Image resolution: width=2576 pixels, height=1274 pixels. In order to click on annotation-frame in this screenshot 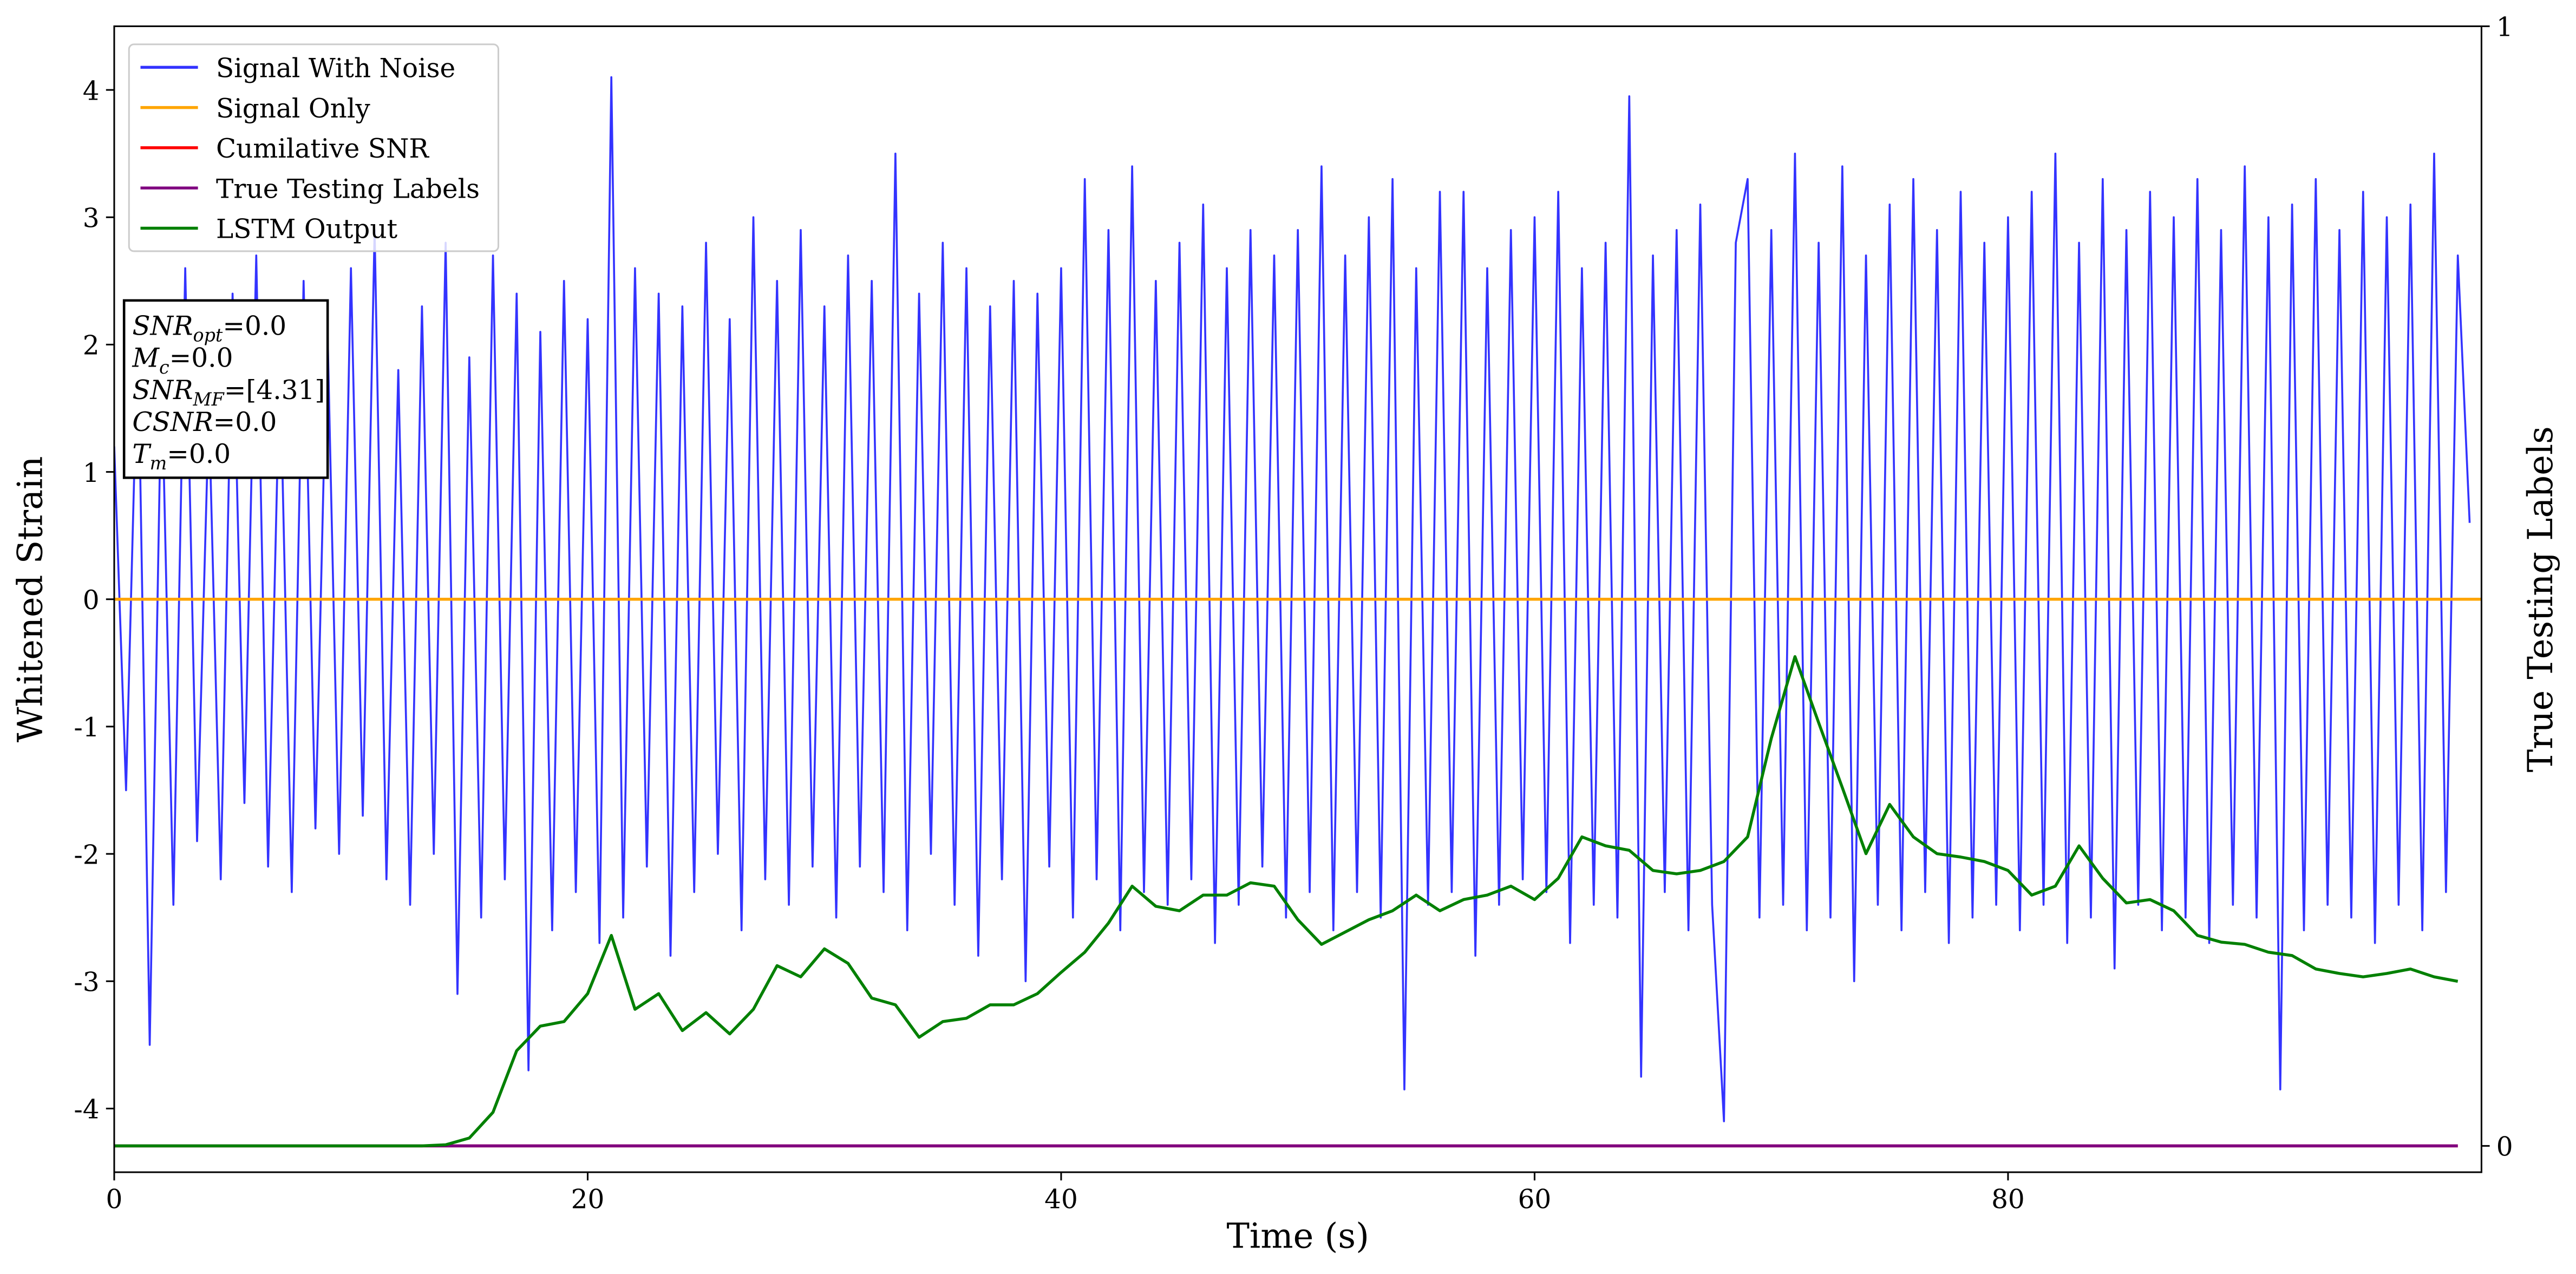, I will do `click(225, 389)`.